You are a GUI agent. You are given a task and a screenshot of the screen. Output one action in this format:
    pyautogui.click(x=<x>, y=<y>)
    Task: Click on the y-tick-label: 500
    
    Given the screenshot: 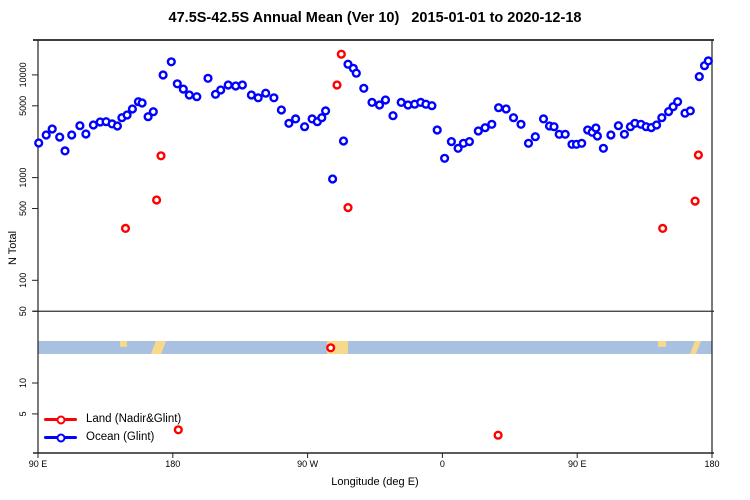 What is the action you would take?
    pyautogui.click(x=23, y=208)
    